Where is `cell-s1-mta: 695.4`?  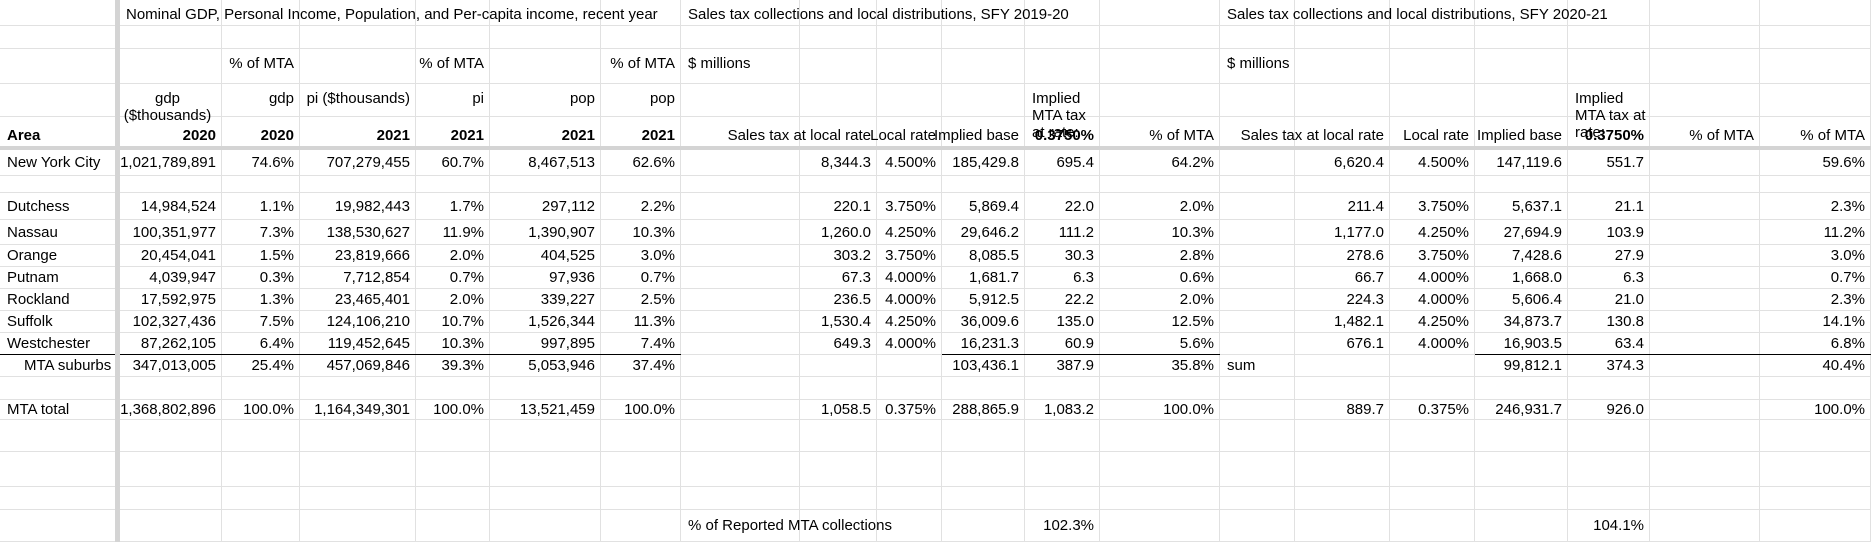 cell-s1-mta: 695.4 is located at coordinates (1062, 162).